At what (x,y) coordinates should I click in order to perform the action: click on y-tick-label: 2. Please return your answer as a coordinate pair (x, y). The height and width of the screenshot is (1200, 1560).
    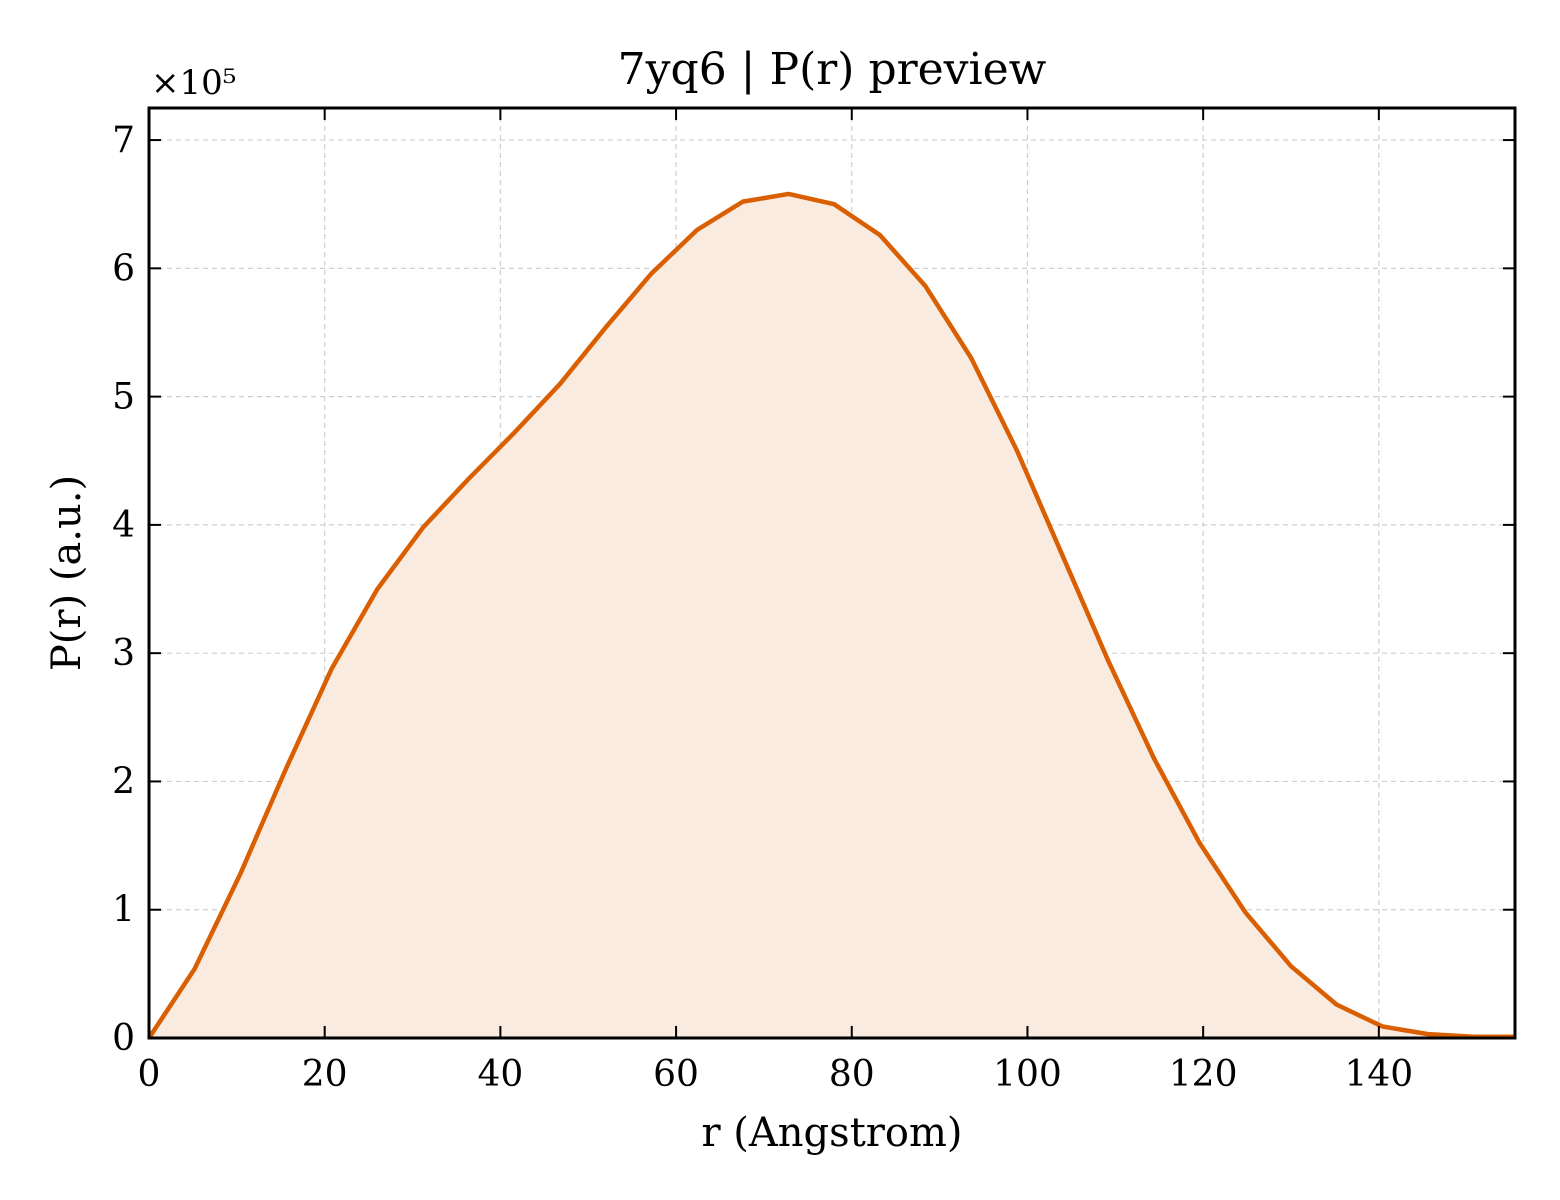
    Looking at the image, I should click on (123, 781).